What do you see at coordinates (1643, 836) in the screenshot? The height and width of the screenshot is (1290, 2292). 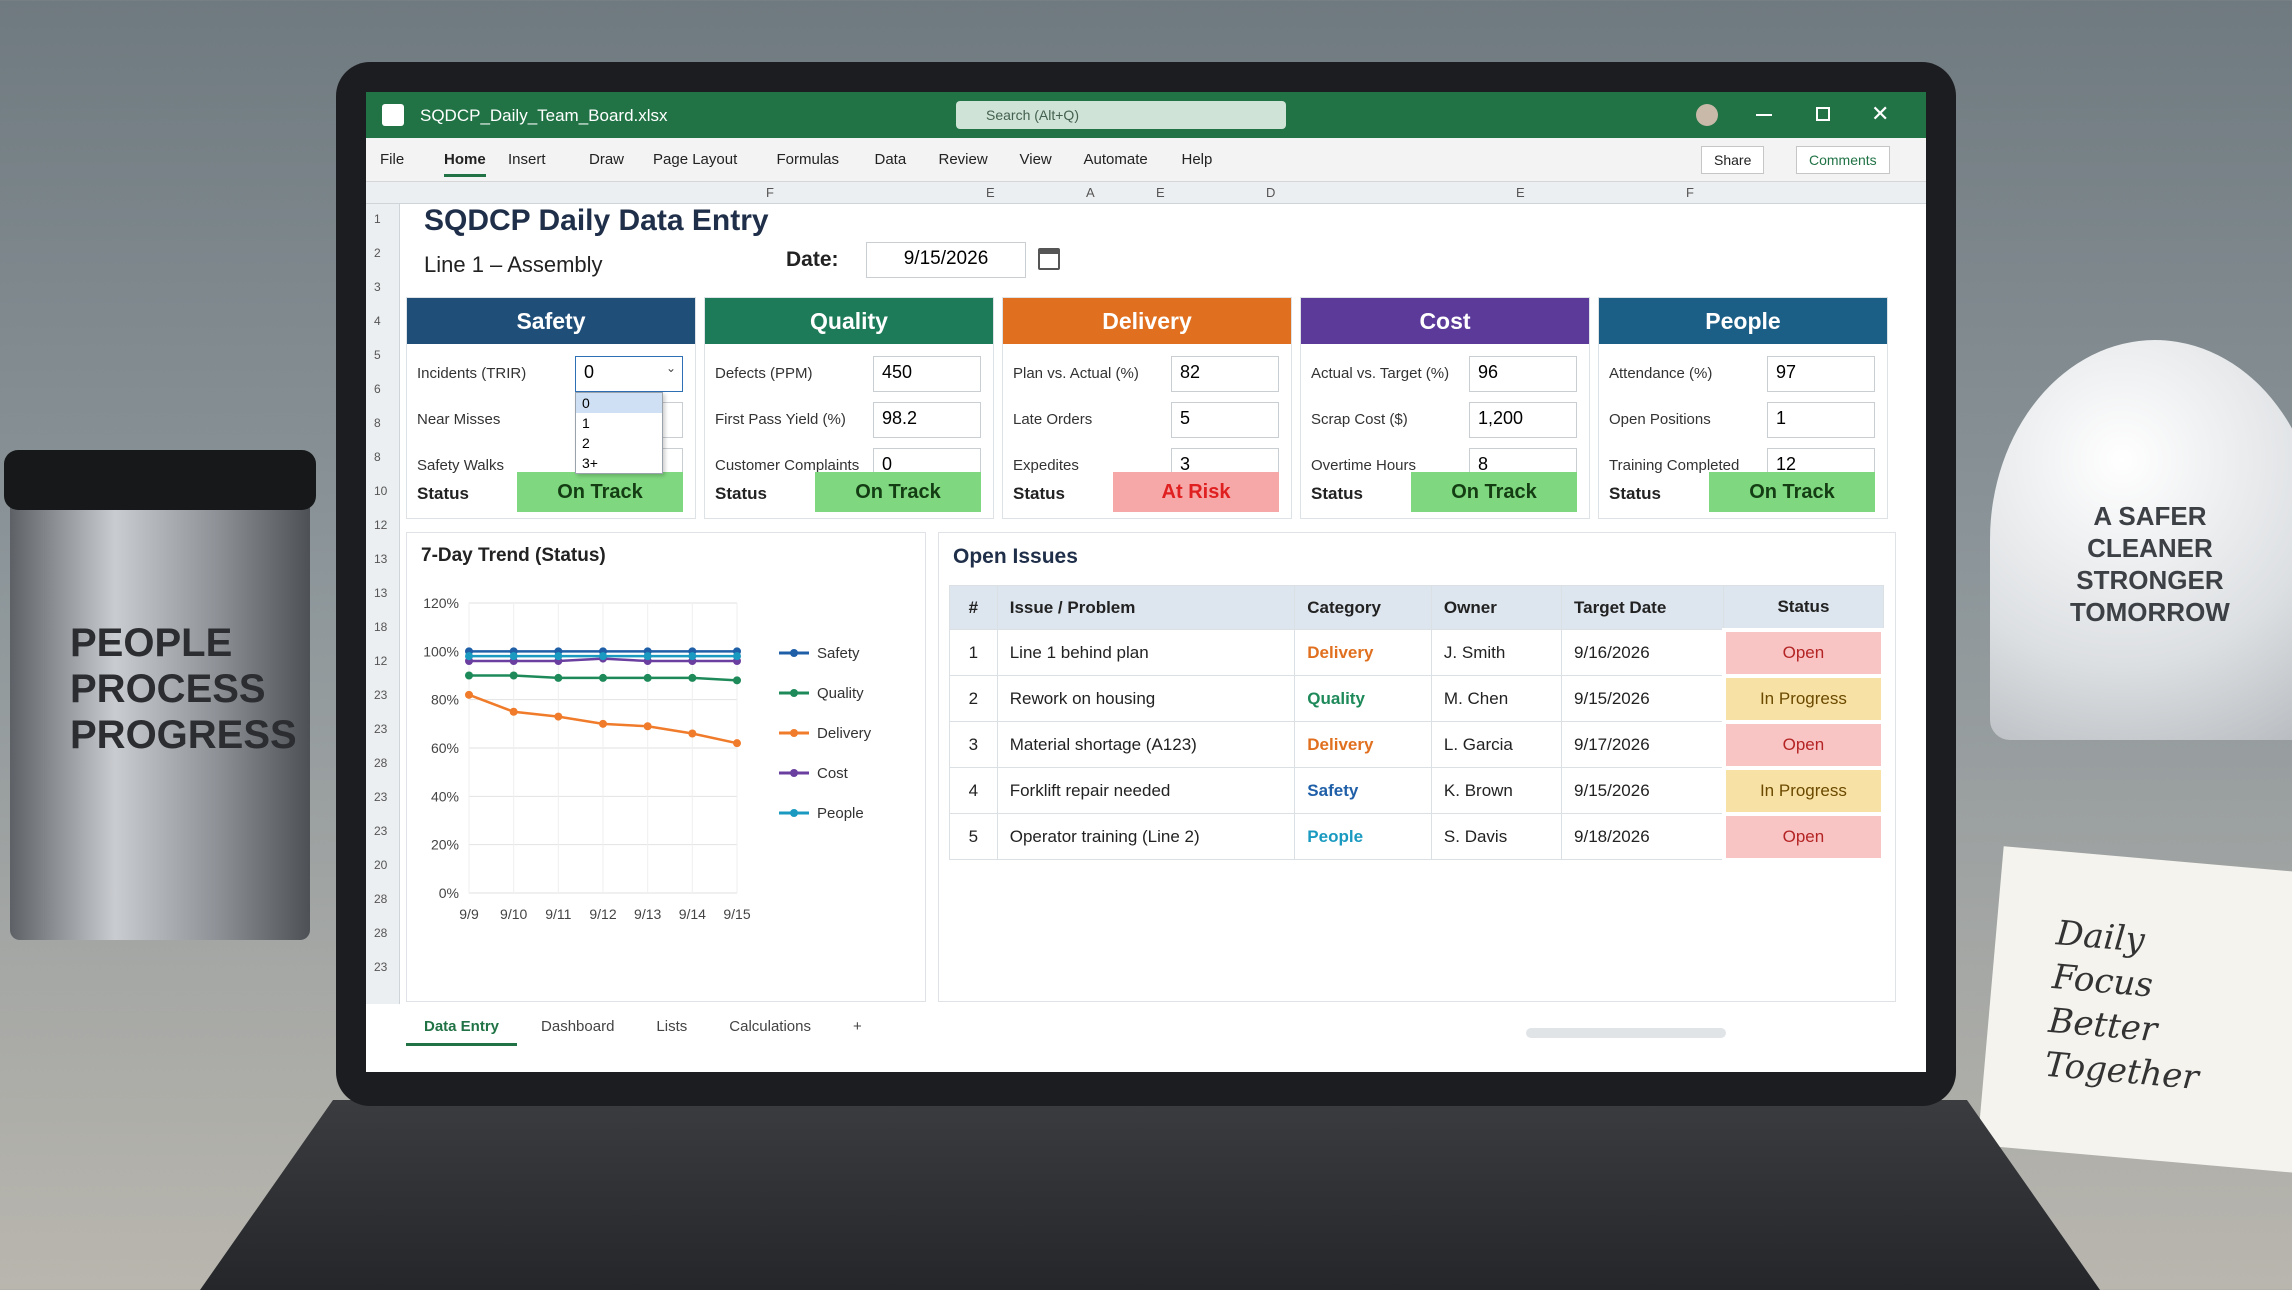 I see `table-cell: 9/18/2026` at bounding box center [1643, 836].